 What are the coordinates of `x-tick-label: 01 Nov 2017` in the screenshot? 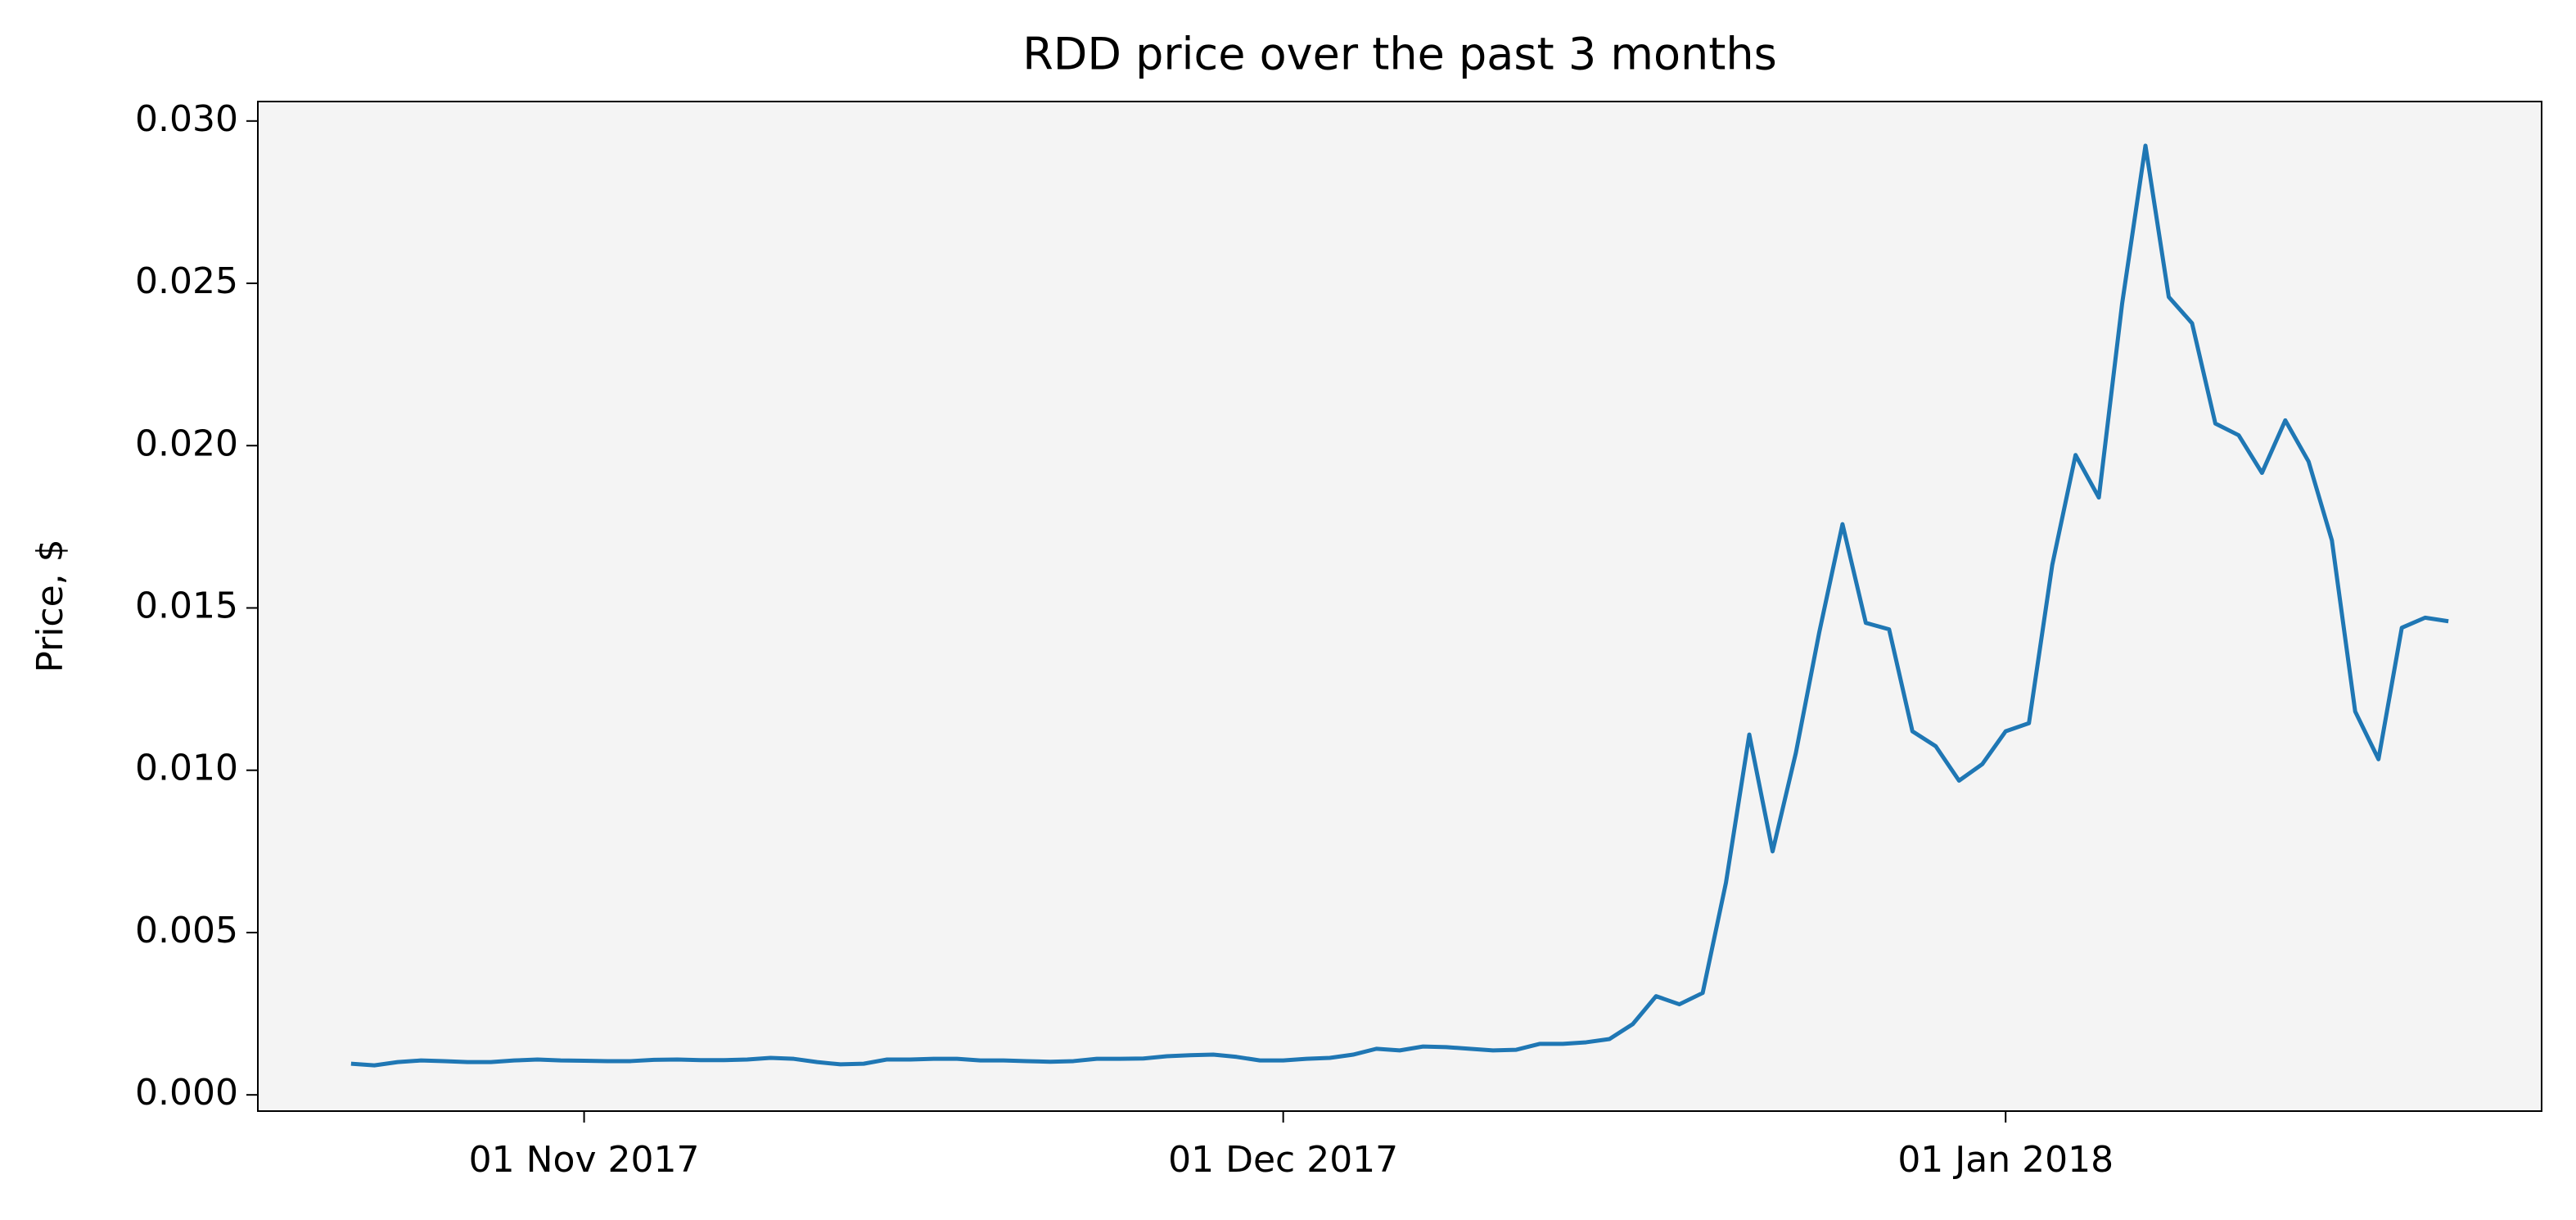 It's located at (584, 1160).